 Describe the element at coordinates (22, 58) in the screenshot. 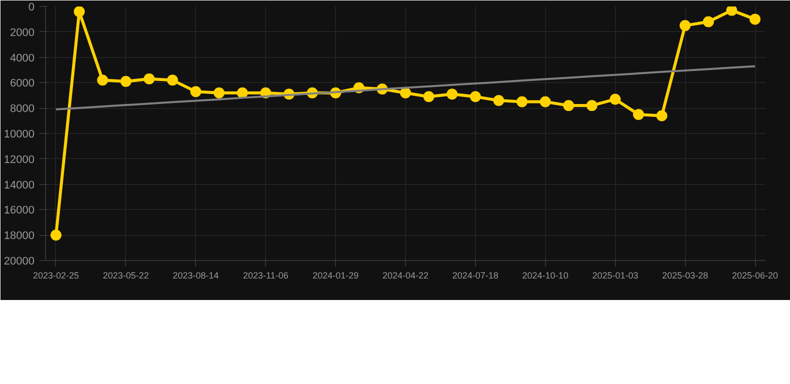

I see `y-tick-label: 4000` at that location.